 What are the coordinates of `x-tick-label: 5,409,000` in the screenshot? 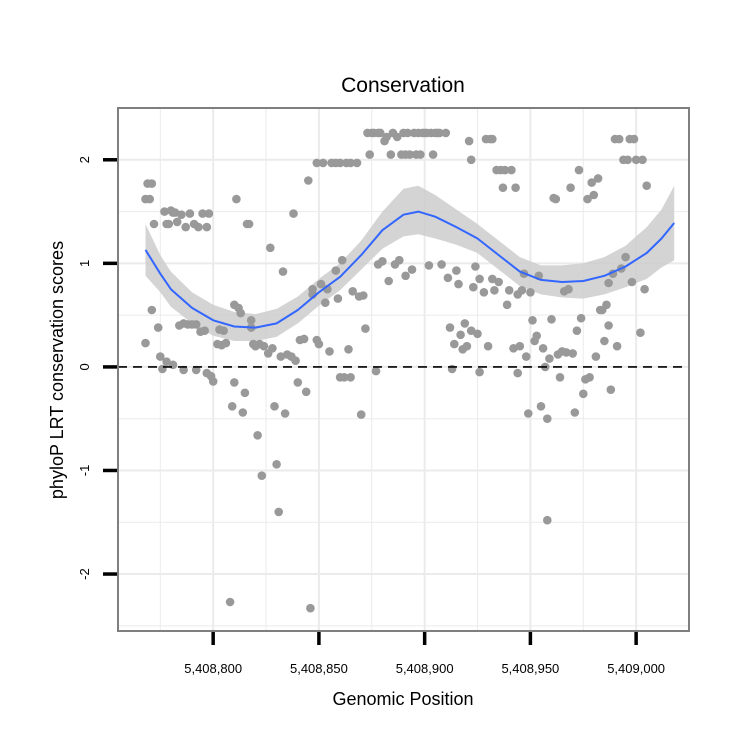 It's located at (636, 668).